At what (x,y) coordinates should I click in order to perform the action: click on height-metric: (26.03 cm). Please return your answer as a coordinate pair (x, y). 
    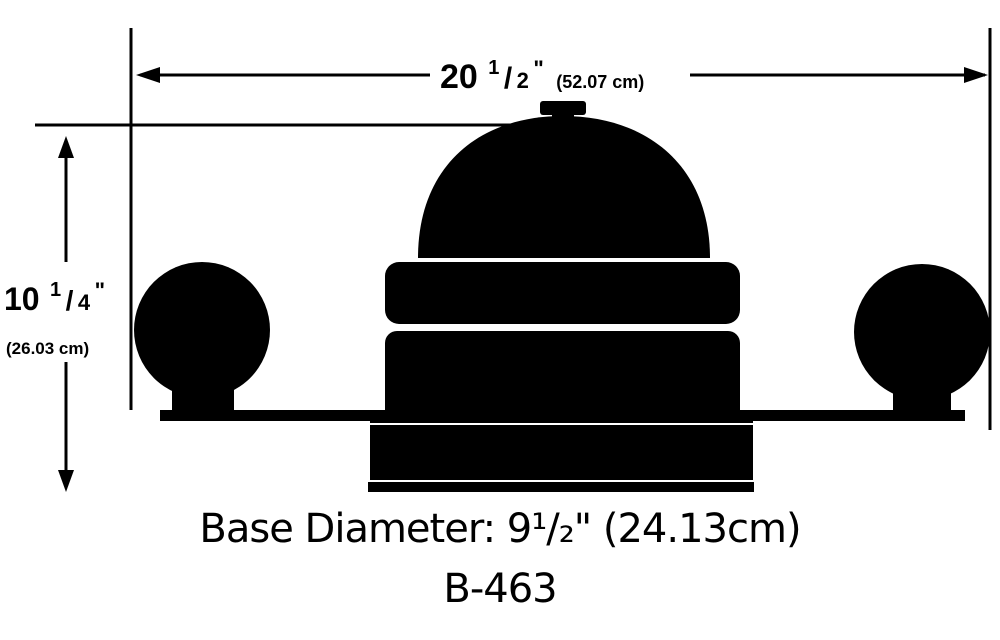
    Looking at the image, I should click on (47, 348).